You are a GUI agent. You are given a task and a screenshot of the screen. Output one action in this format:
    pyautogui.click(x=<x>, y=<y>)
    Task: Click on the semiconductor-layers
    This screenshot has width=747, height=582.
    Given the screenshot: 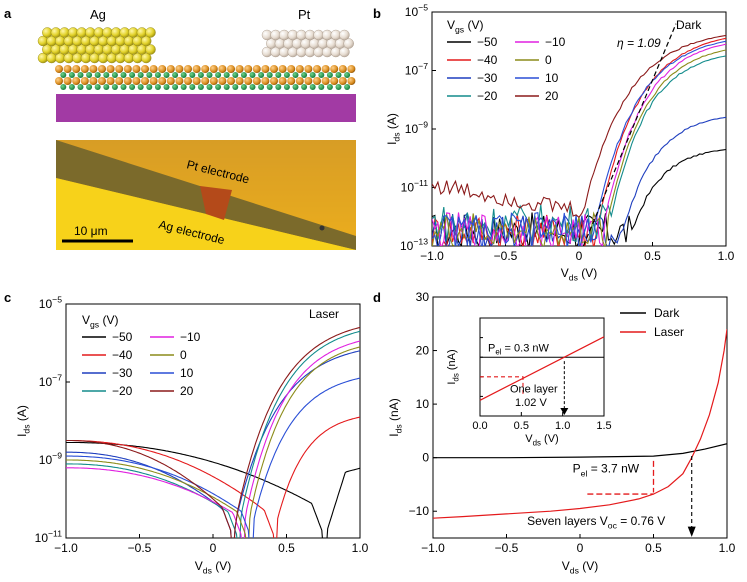 What is the action you would take?
    pyautogui.click(x=205, y=77)
    